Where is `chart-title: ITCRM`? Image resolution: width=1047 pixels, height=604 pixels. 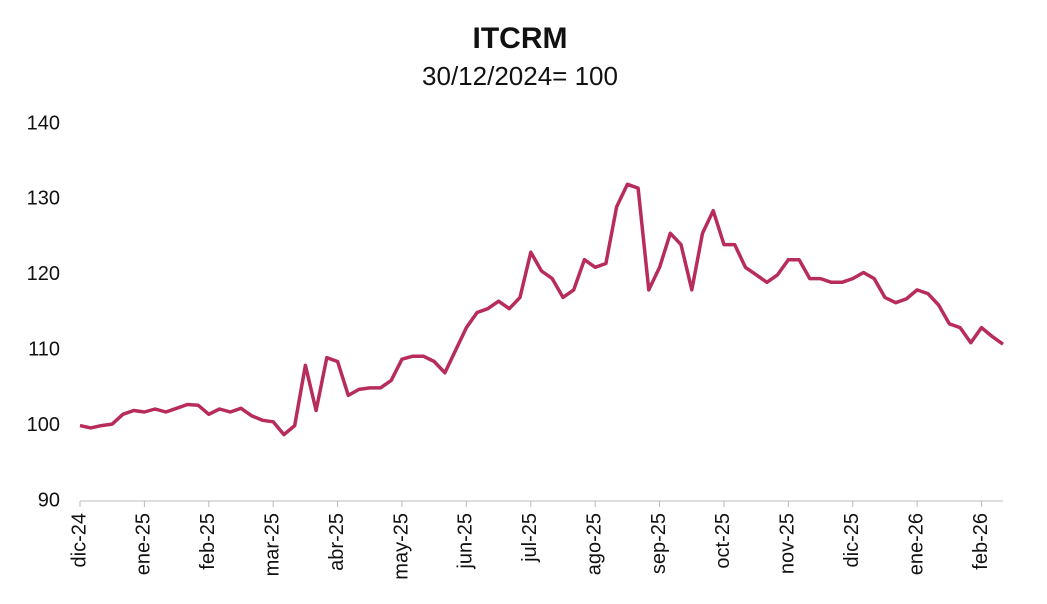 chart-title: ITCRM is located at coordinates (520, 38).